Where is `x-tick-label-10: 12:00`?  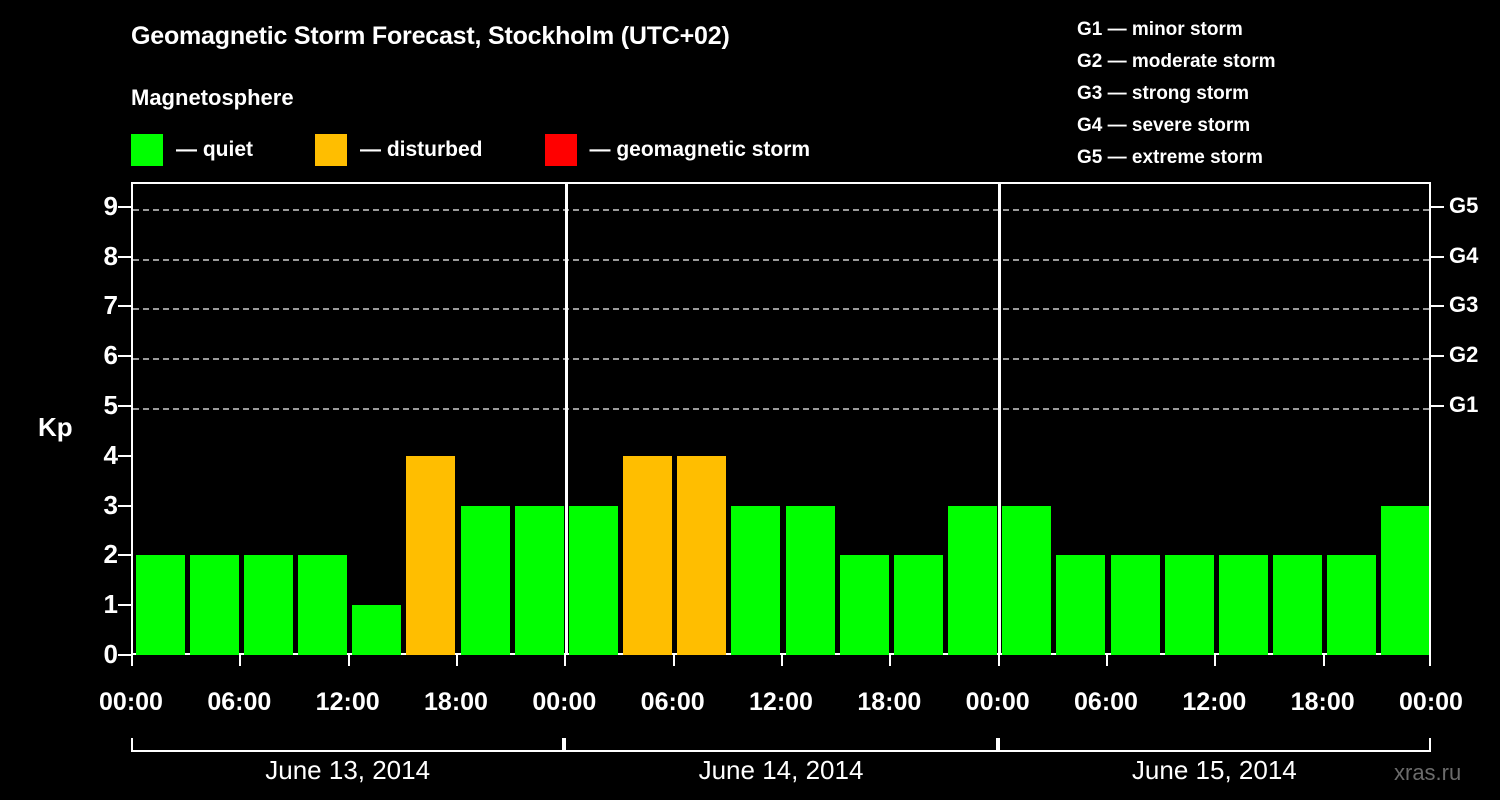 x-tick-label-10: 12:00 is located at coordinates (1214, 702).